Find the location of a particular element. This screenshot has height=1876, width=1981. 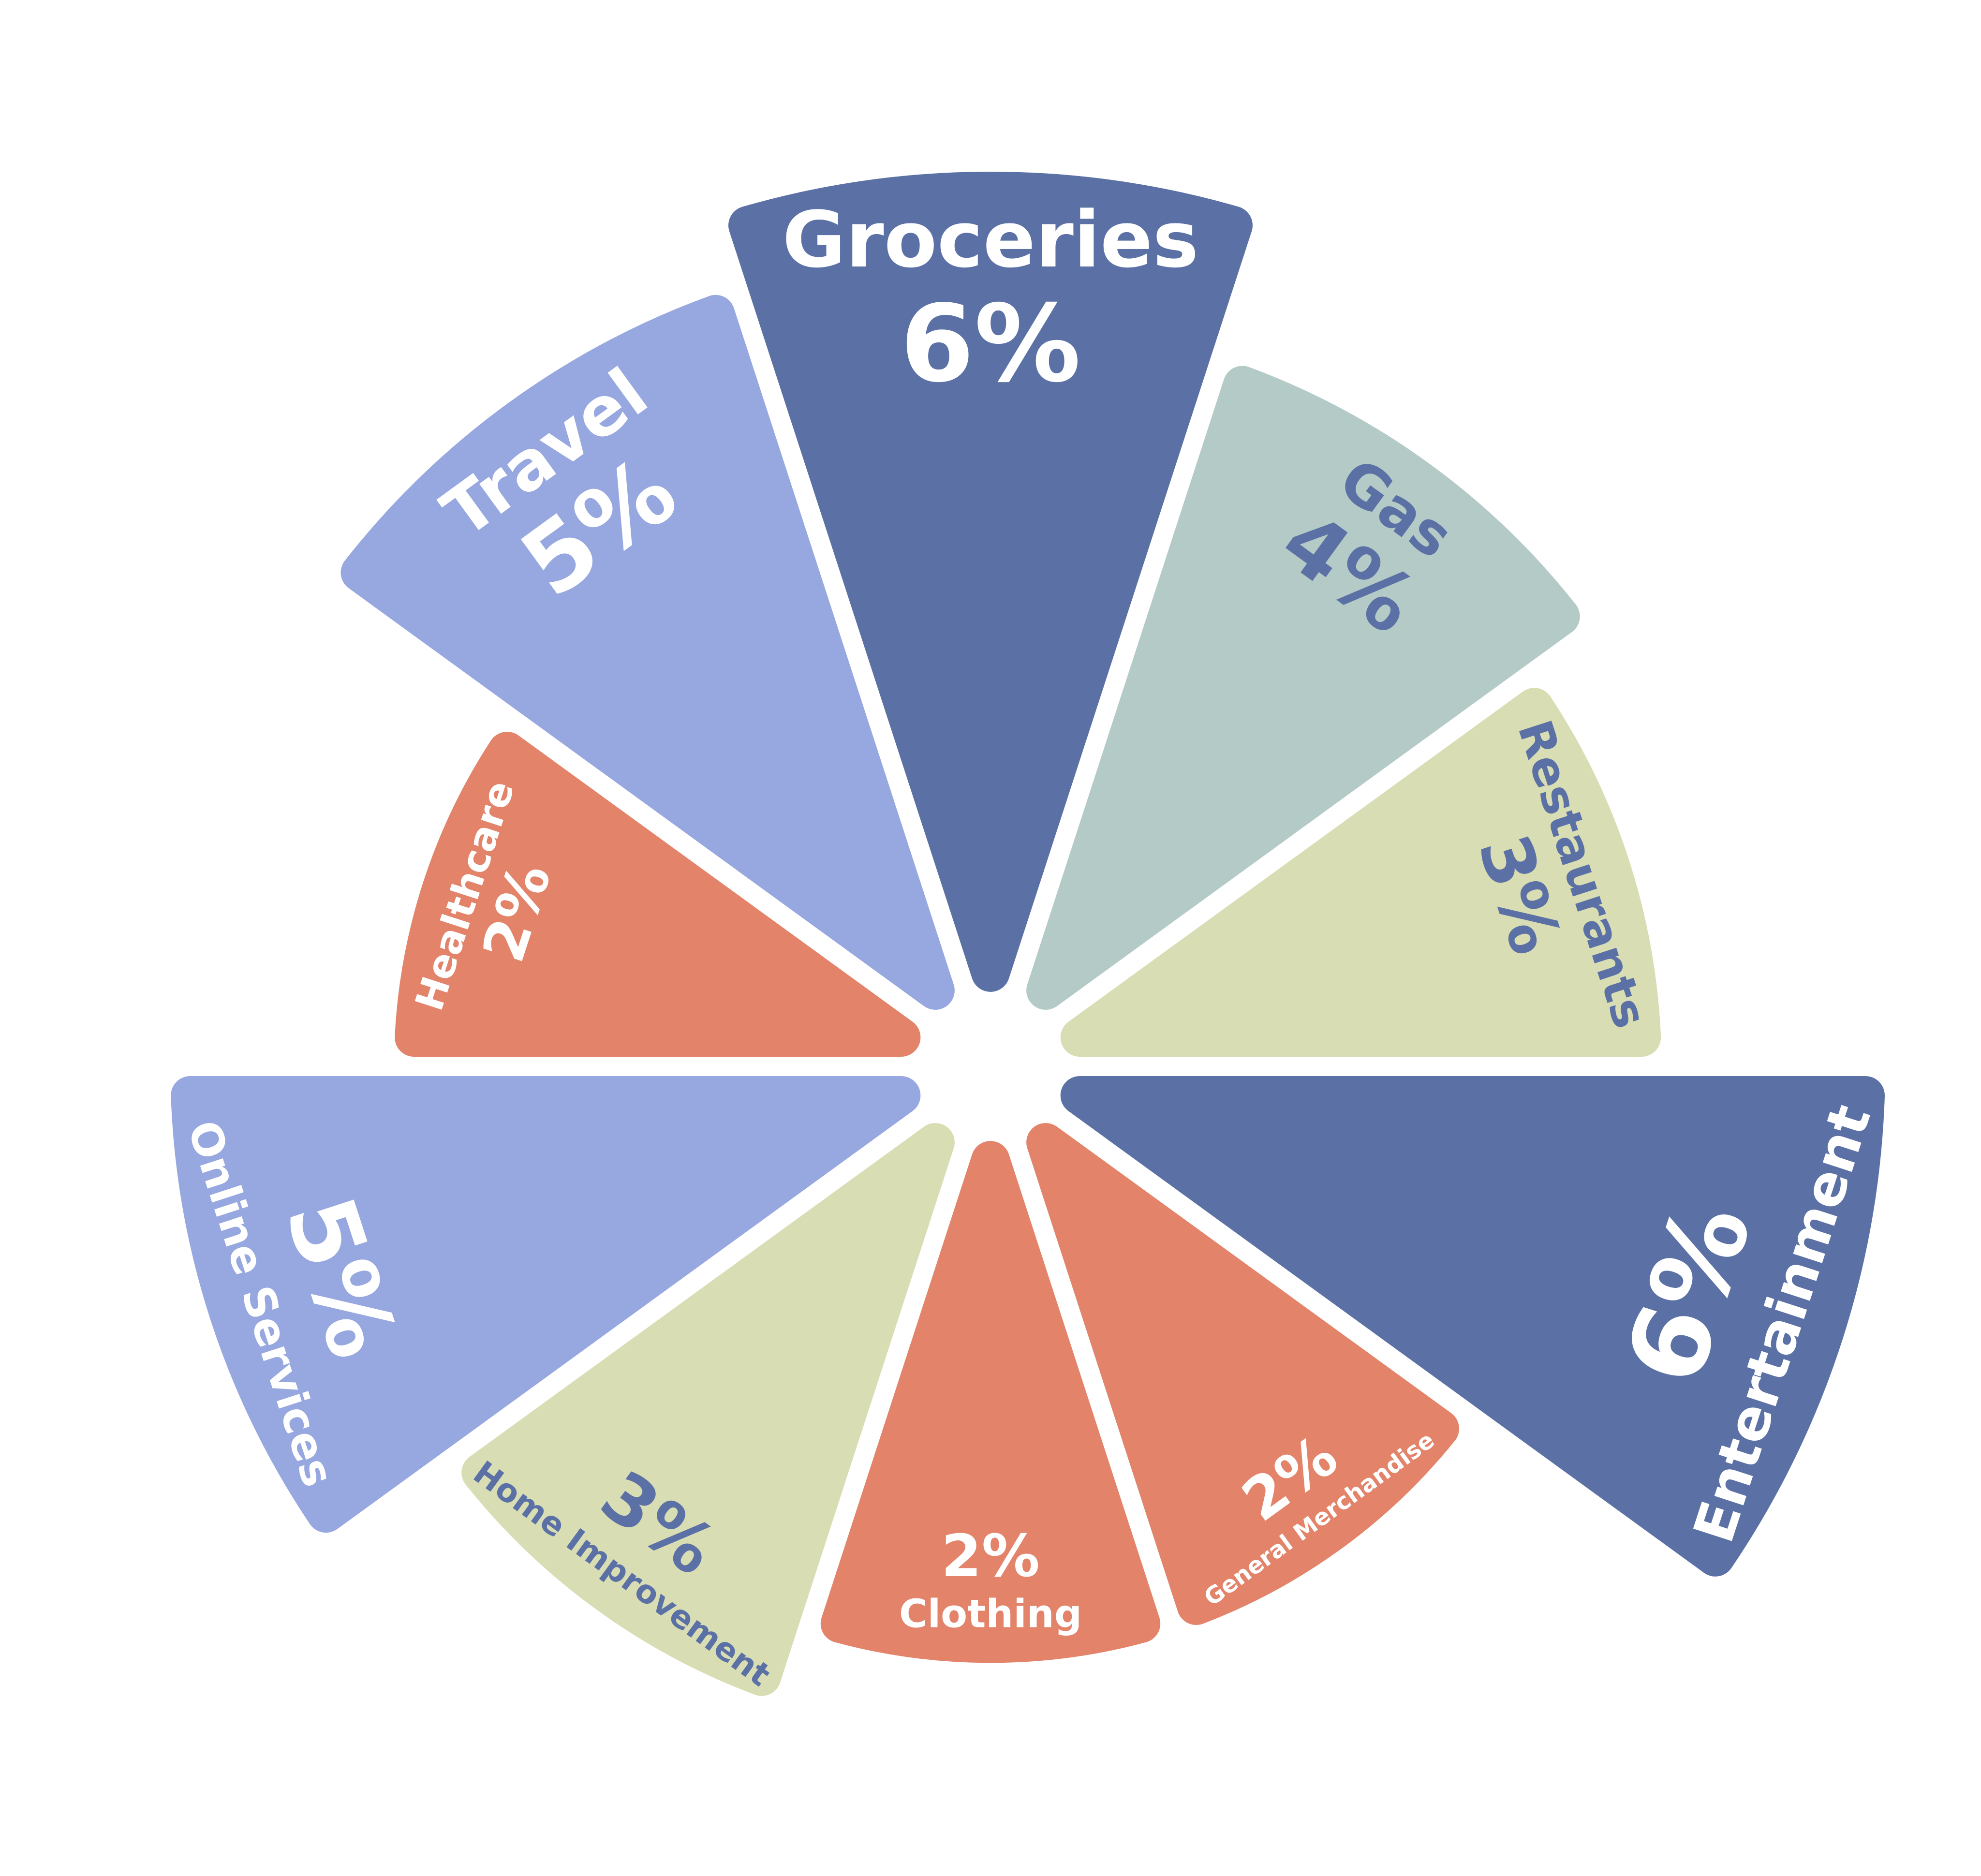

category-label: Clothing is located at coordinates (990, 1614).